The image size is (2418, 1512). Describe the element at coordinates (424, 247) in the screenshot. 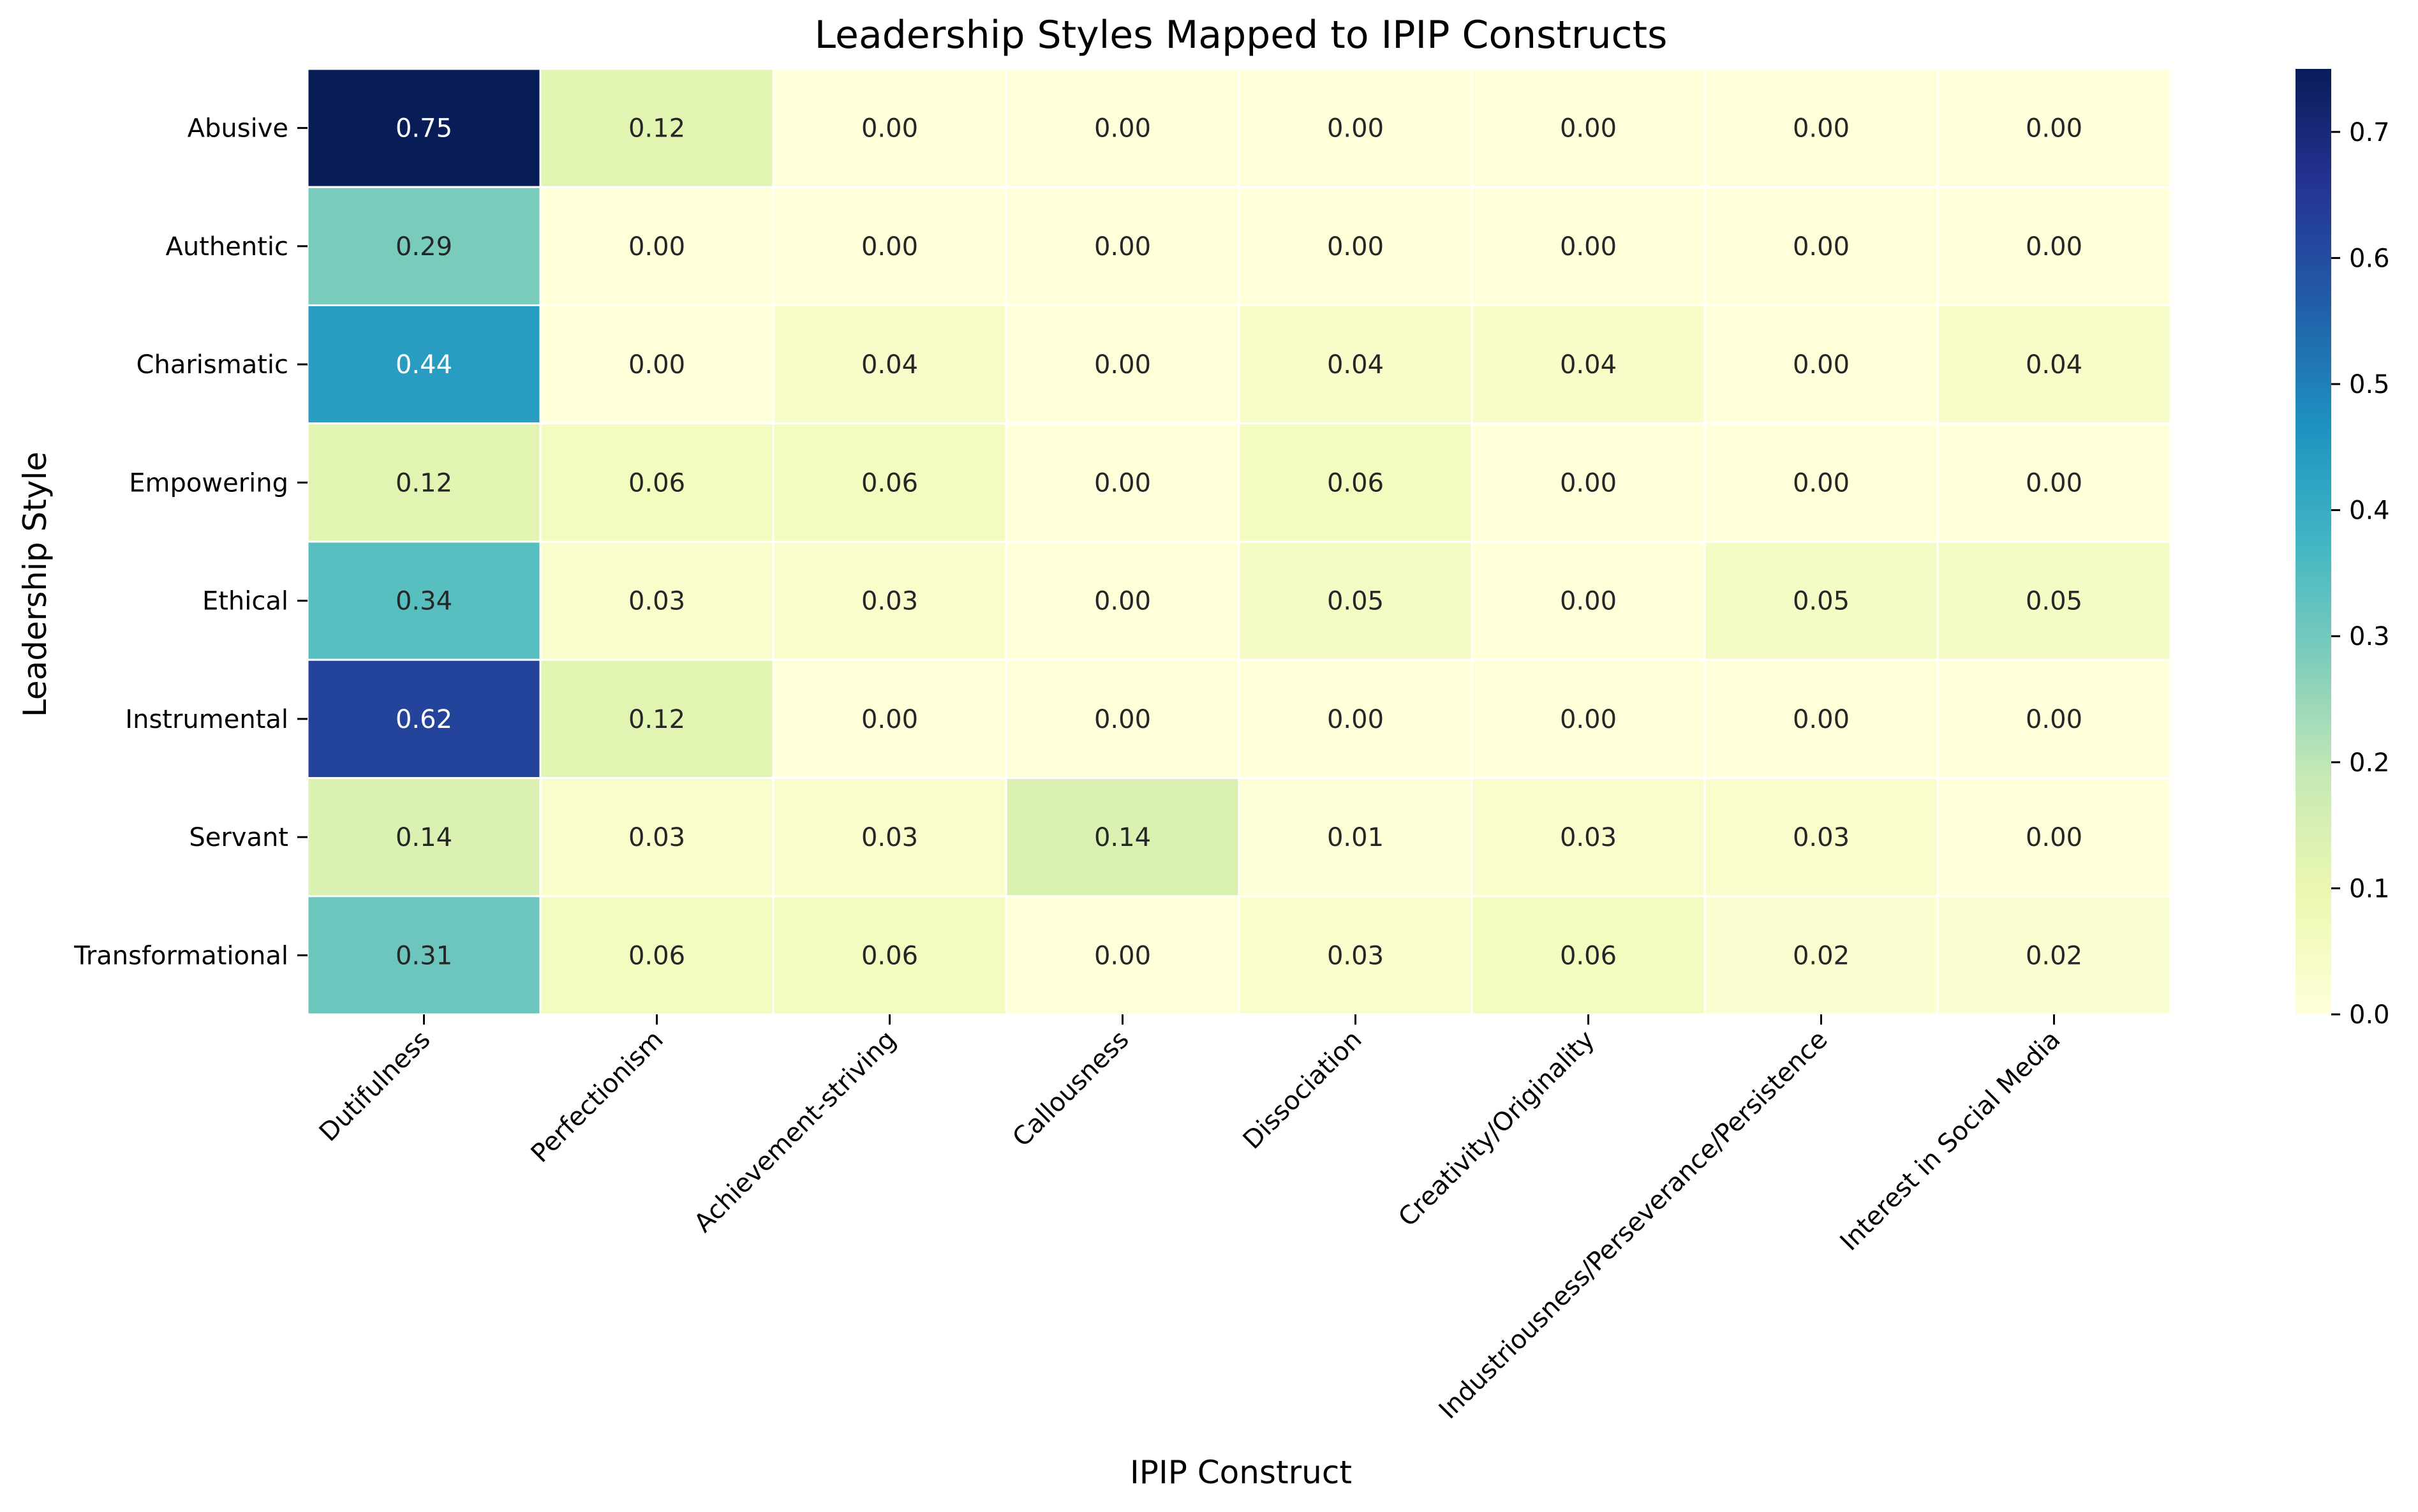

I see `cell-value-label: 0.29` at that location.